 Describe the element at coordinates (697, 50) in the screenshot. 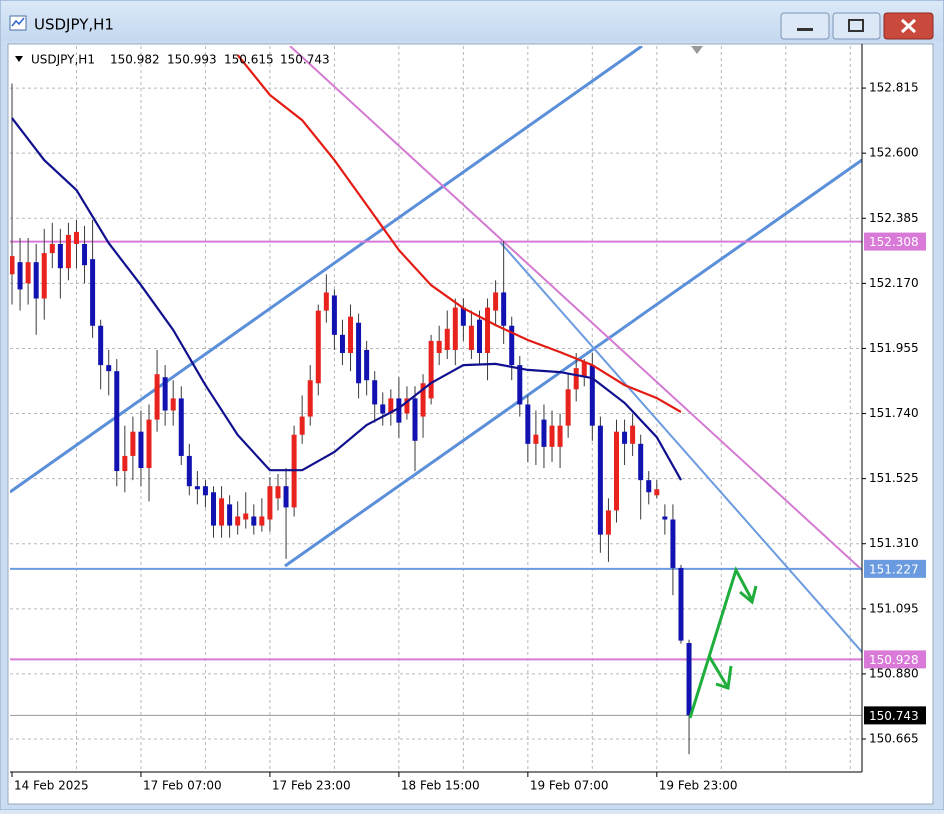

I see `period-marker` at that location.